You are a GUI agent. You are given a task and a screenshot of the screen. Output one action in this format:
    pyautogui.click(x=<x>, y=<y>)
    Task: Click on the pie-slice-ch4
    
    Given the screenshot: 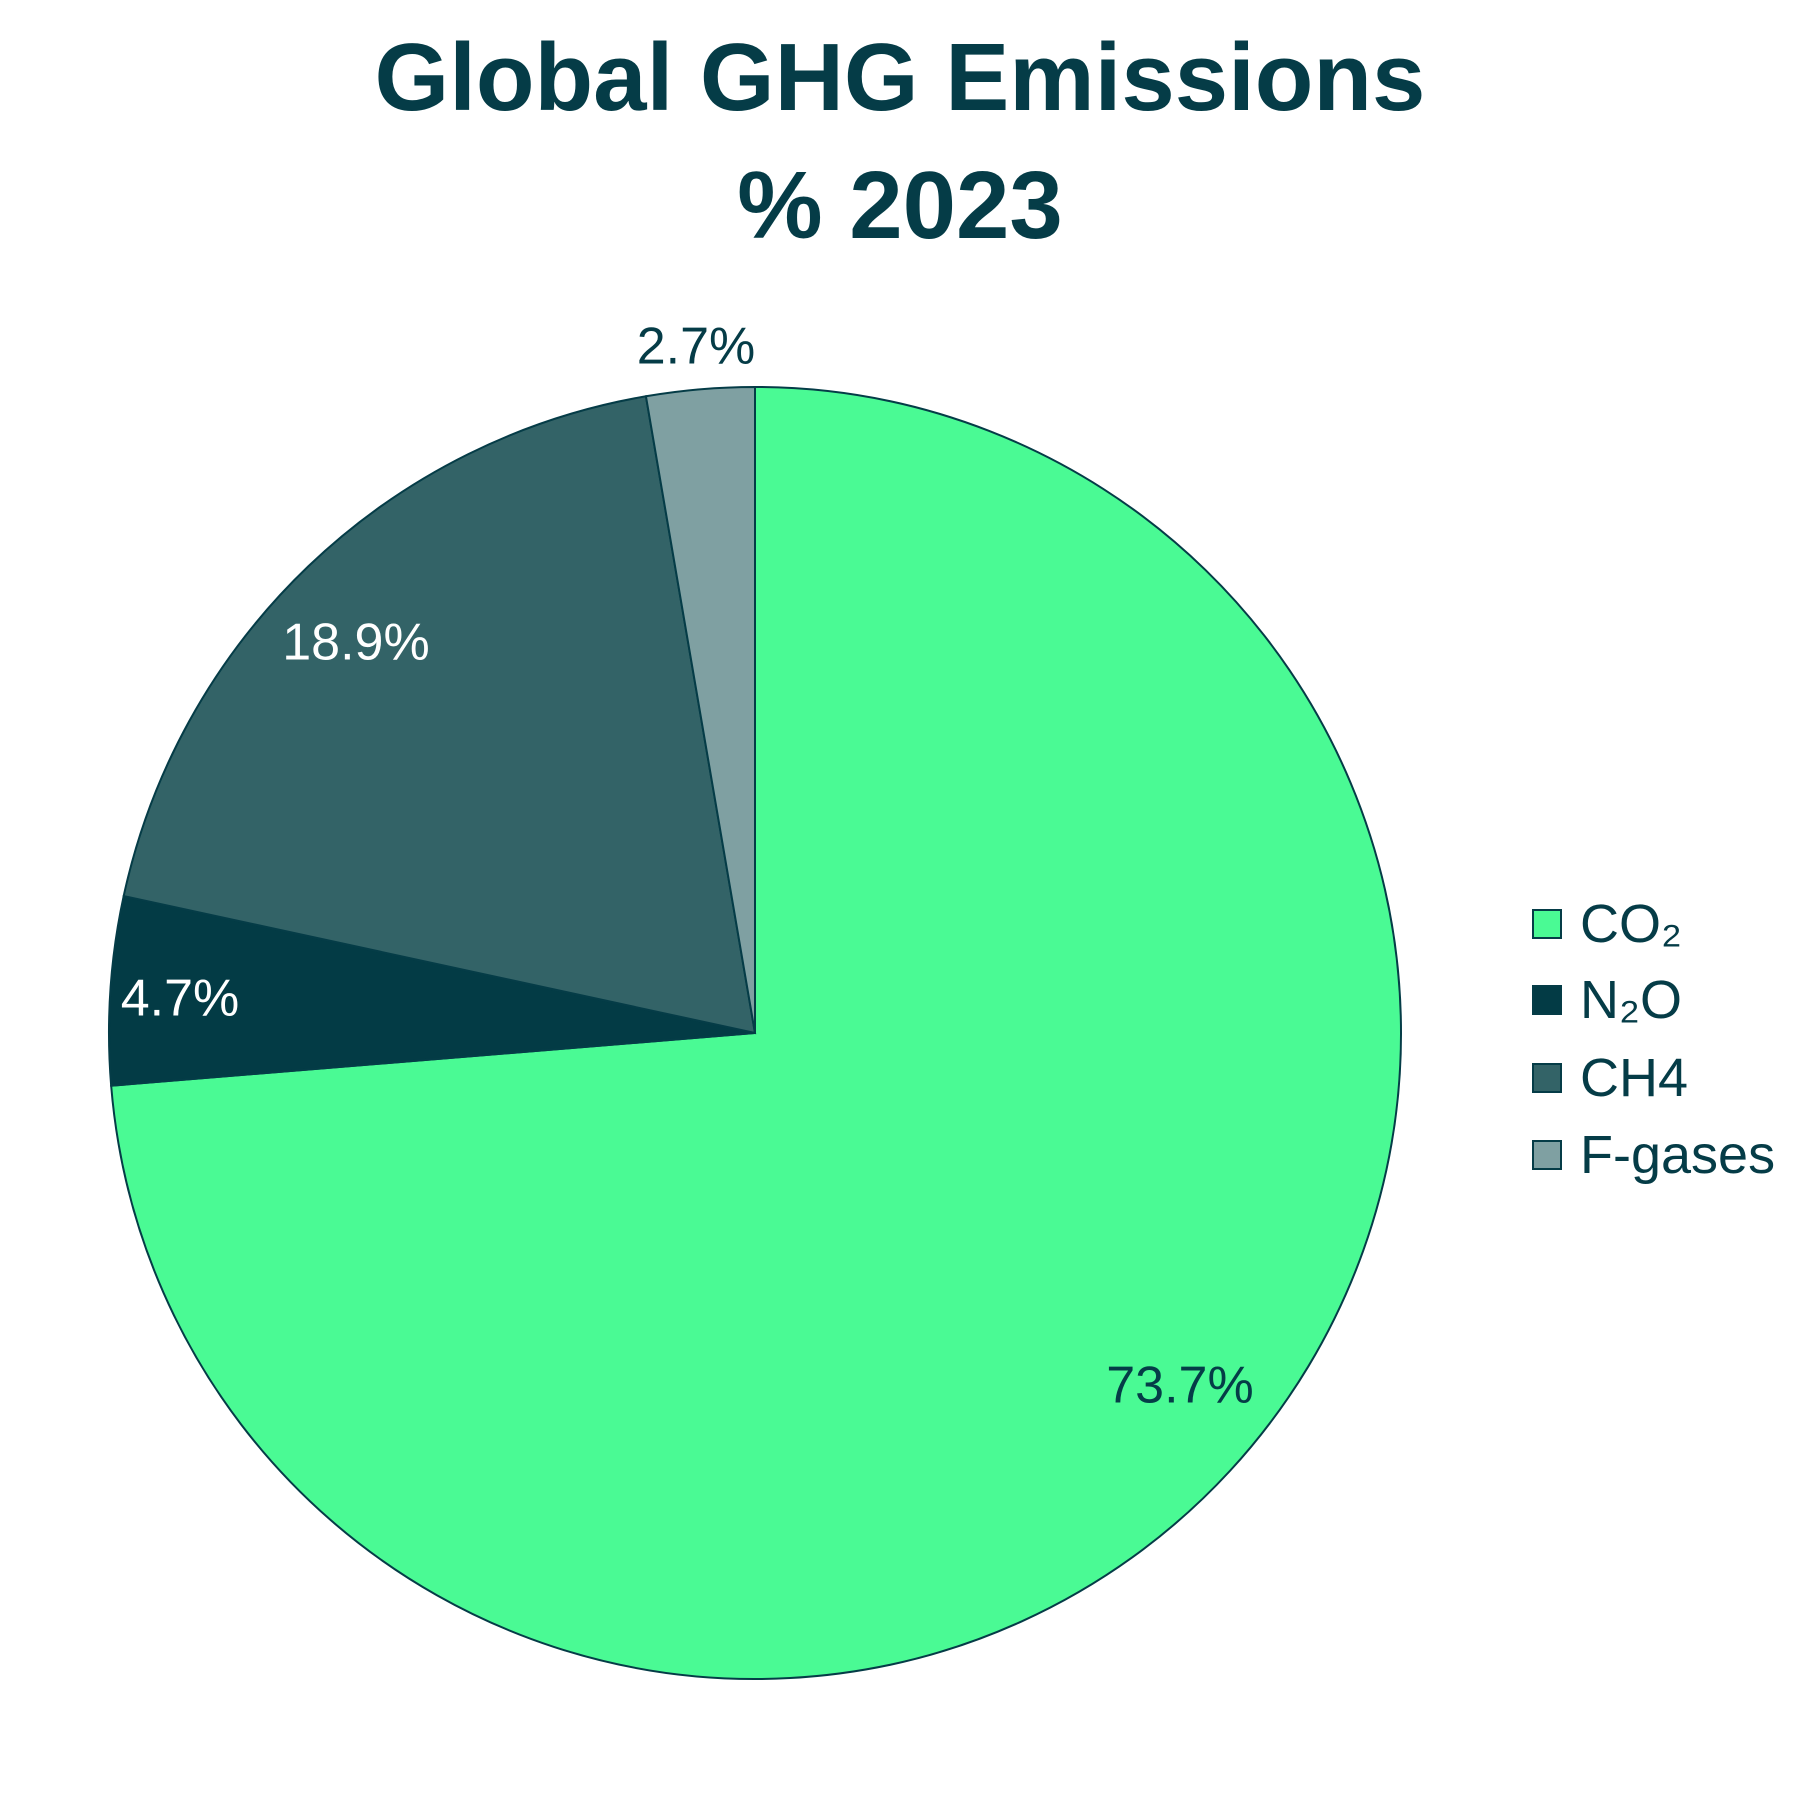 What is the action you would take?
    pyautogui.click(x=439, y=715)
    